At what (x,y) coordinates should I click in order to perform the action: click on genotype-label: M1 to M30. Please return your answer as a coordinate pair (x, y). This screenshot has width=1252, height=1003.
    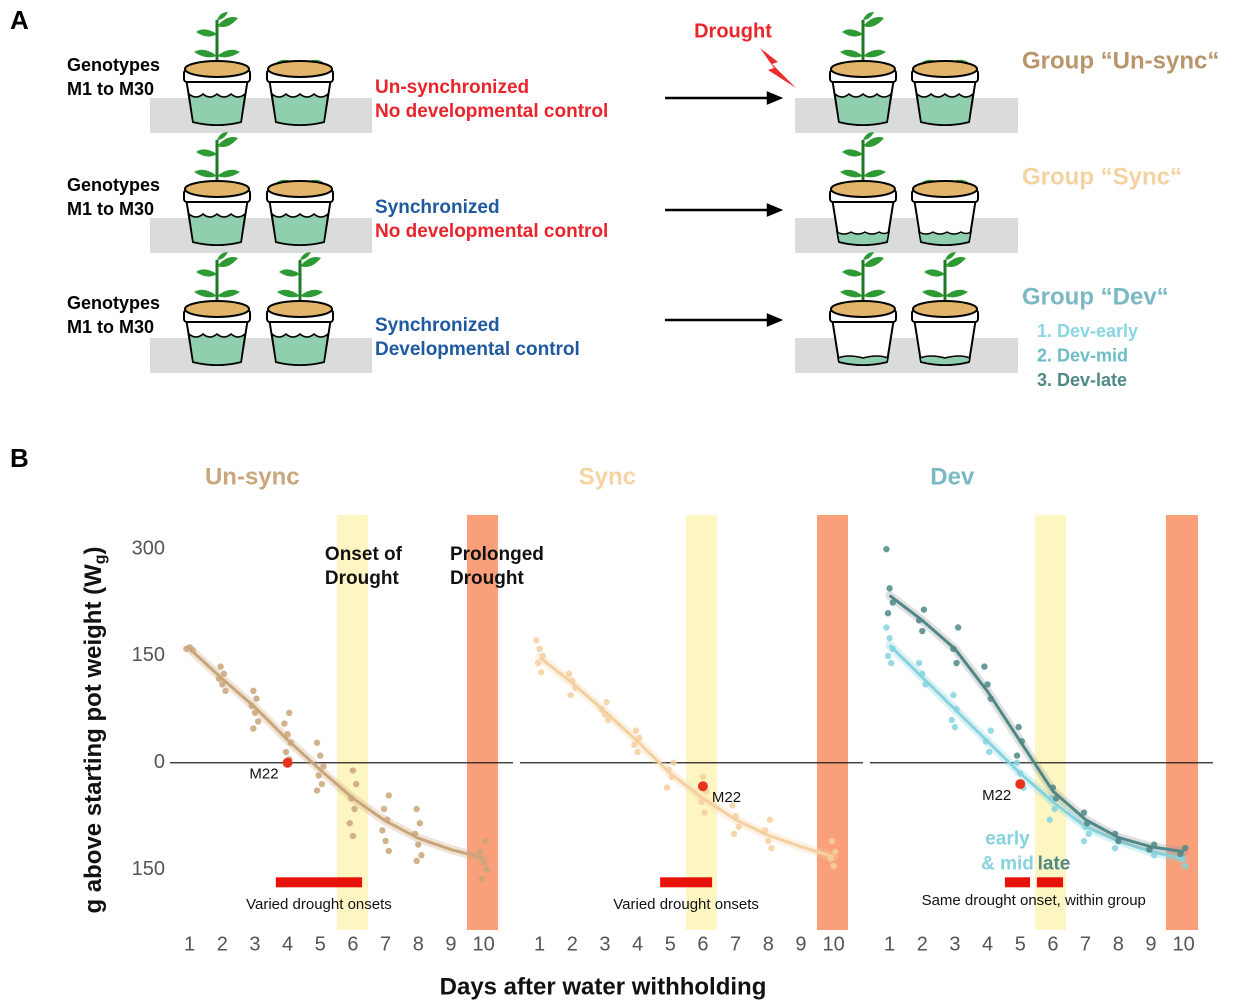
    Looking at the image, I should click on (110, 89).